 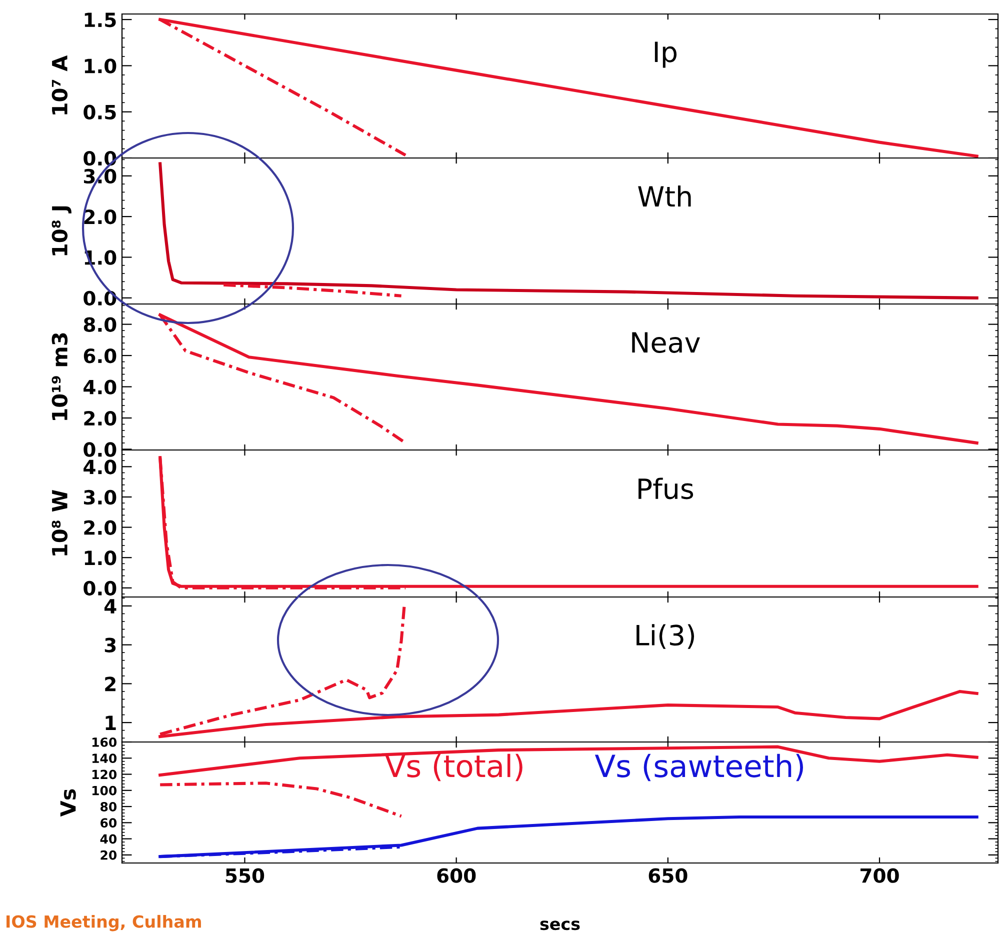 I want to click on x-tick-label: 550, so click(x=245, y=875).